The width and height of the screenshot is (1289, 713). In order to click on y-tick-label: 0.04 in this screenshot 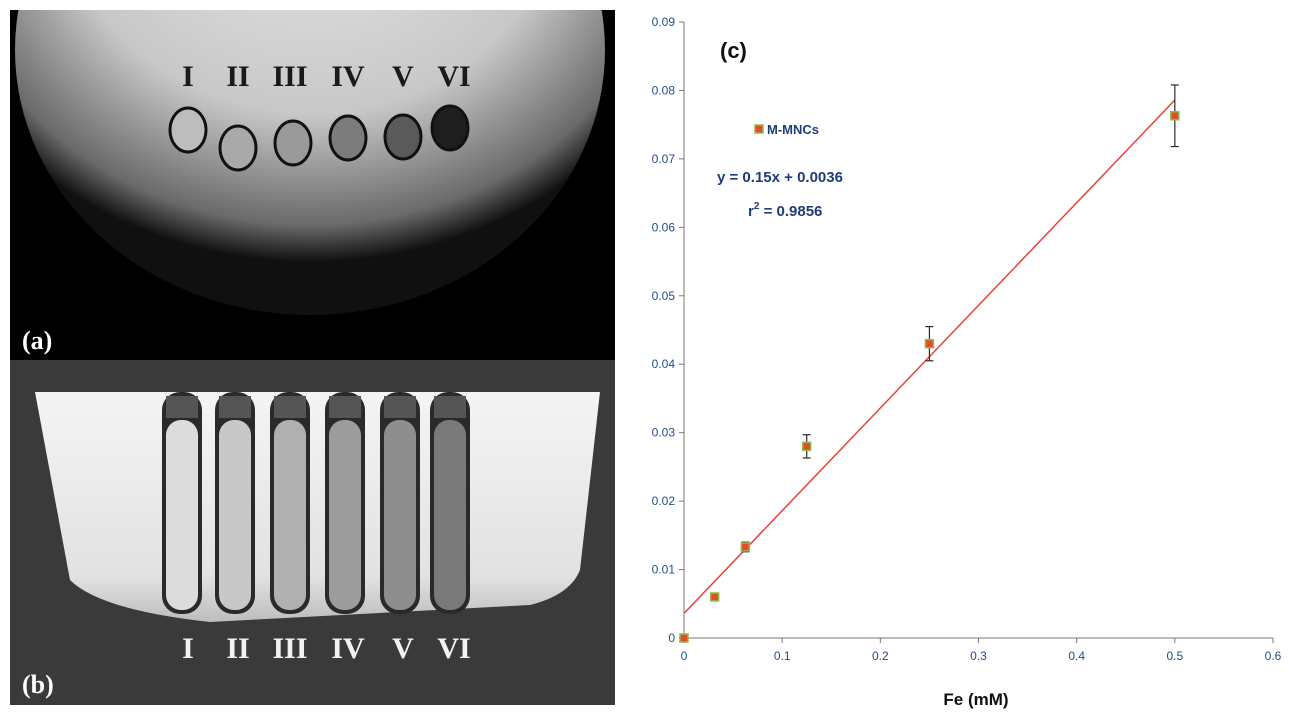, I will do `click(664, 364)`.